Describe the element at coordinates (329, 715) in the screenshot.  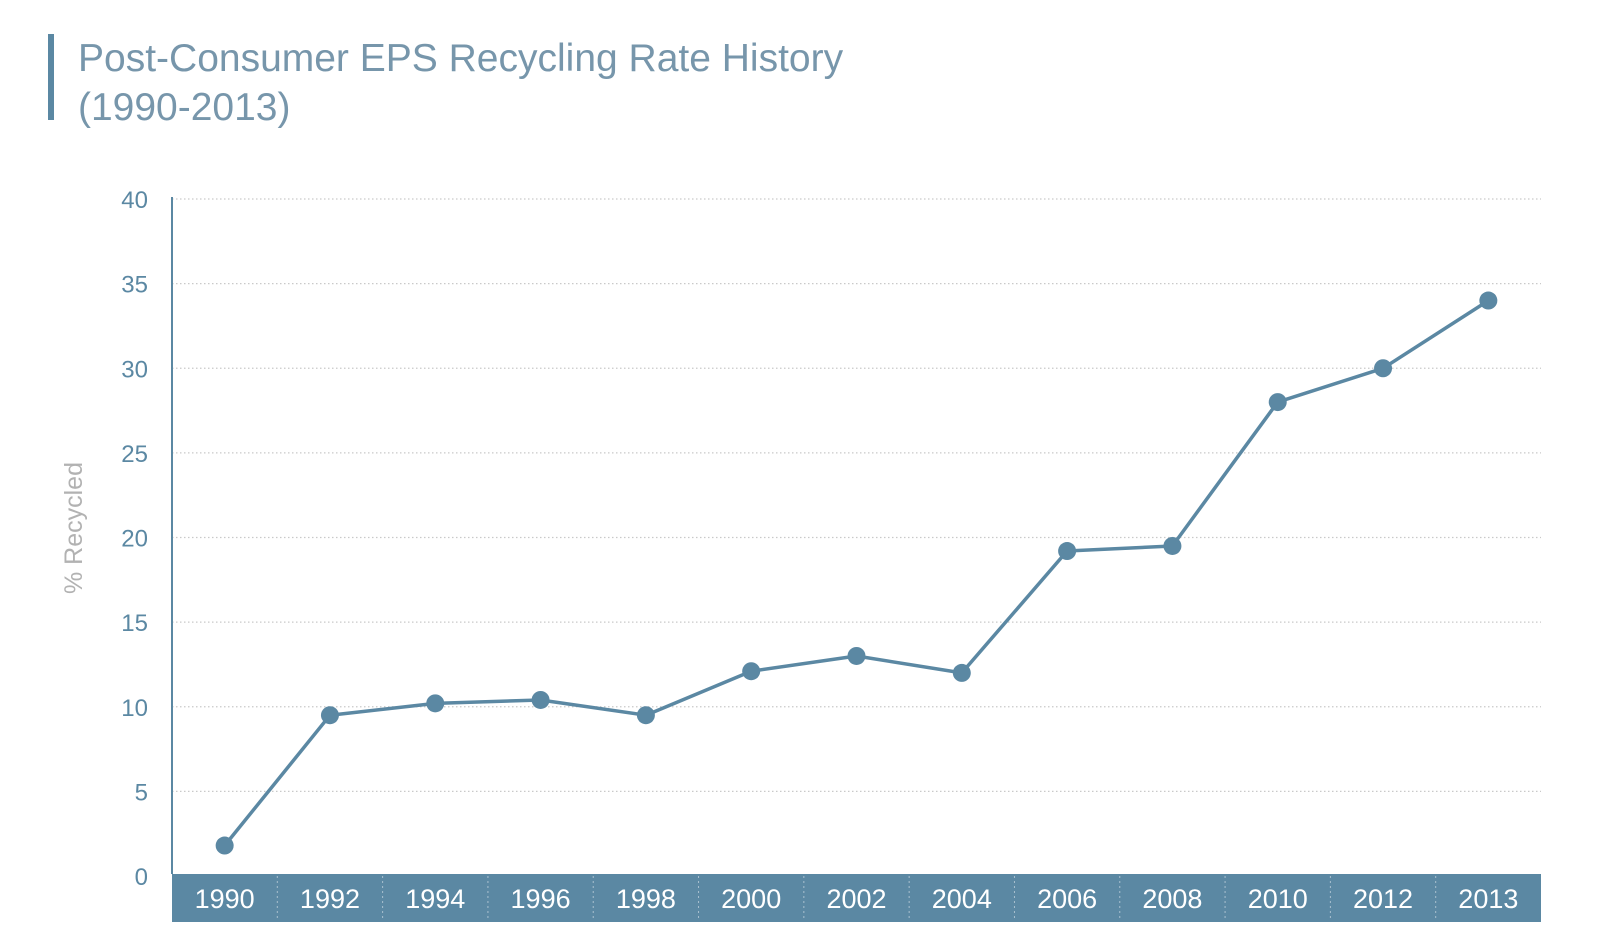
I see `data-point-1992` at that location.